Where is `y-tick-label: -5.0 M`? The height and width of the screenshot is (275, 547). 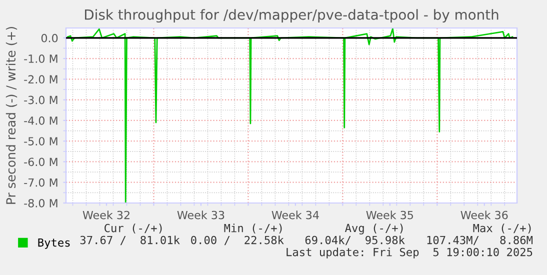
y-tick-label: -5.0 M is located at coordinates (41, 141).